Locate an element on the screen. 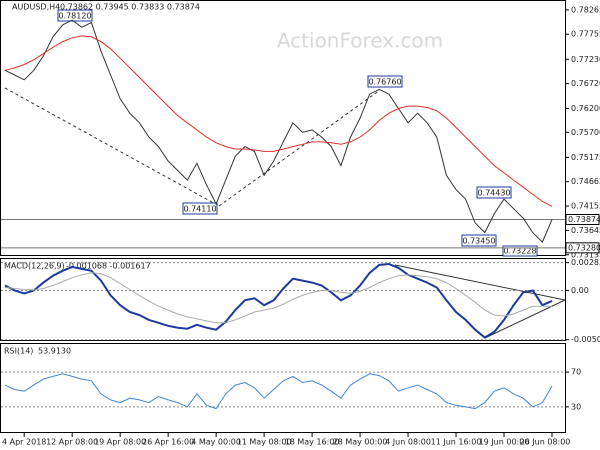 The height and width of the screenshot is (450, 600). rsi-title: RSI(14) is located at coordinates (18, 351).